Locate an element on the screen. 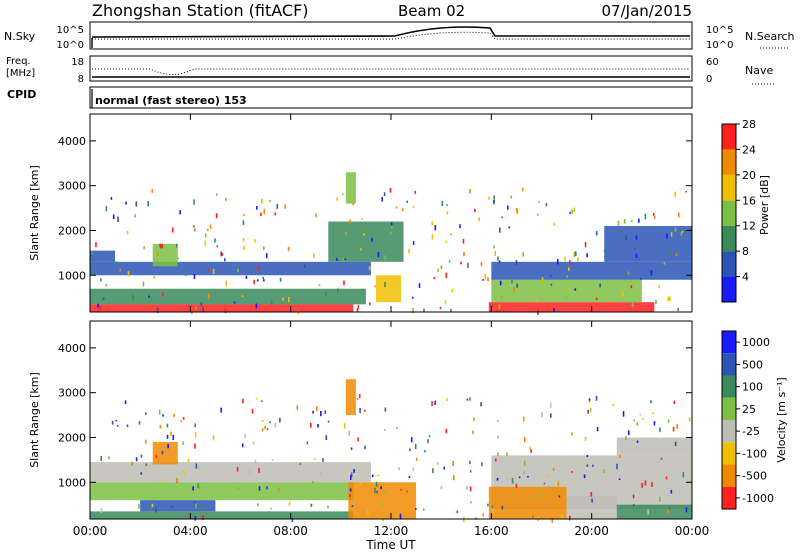 Image resolution: width=800 pixels, height=554 pixels. power-colorbar-tick-label: 16 is located at coordinates (749, 200).